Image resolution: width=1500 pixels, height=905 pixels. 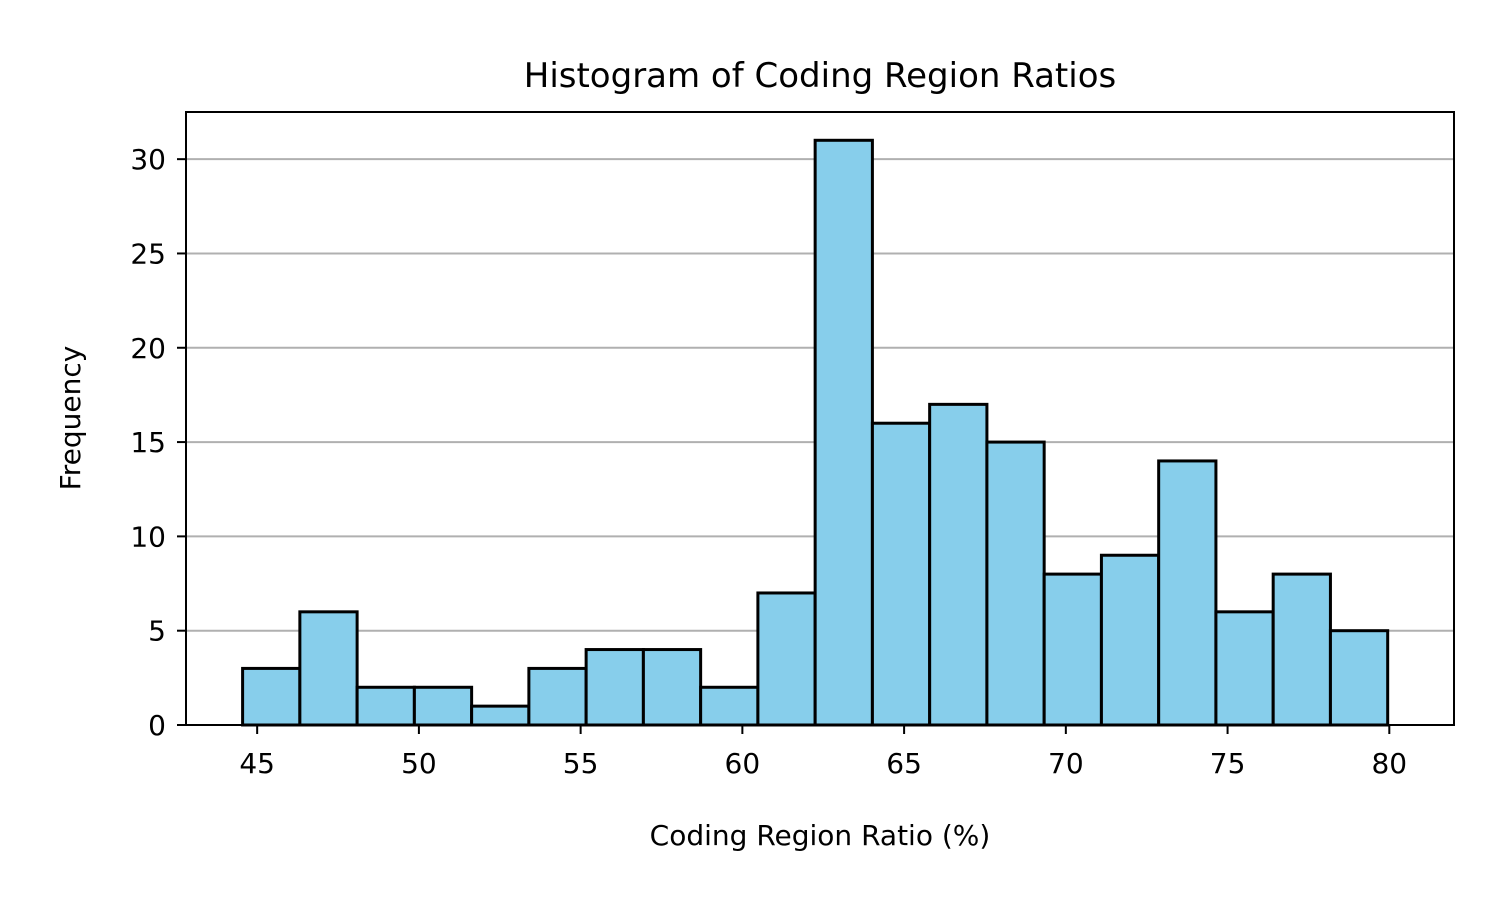 What do you see at coordinates (1228, 763) in the screenshot?
I see `x-tick-label: 75` at bounding box center [1228, 763].